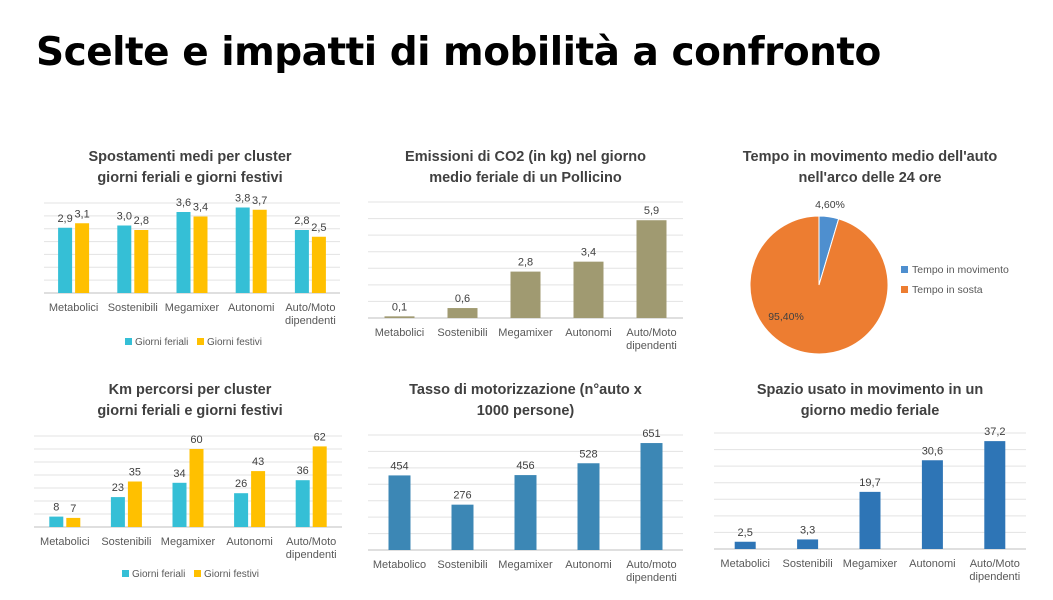 Image resolution: width=1053 pixels, height=600 pixels. What do you see at coordinates (200, 208) in the screenshot?
I see `data-label: 3,4` at bounding box center [200, 208].